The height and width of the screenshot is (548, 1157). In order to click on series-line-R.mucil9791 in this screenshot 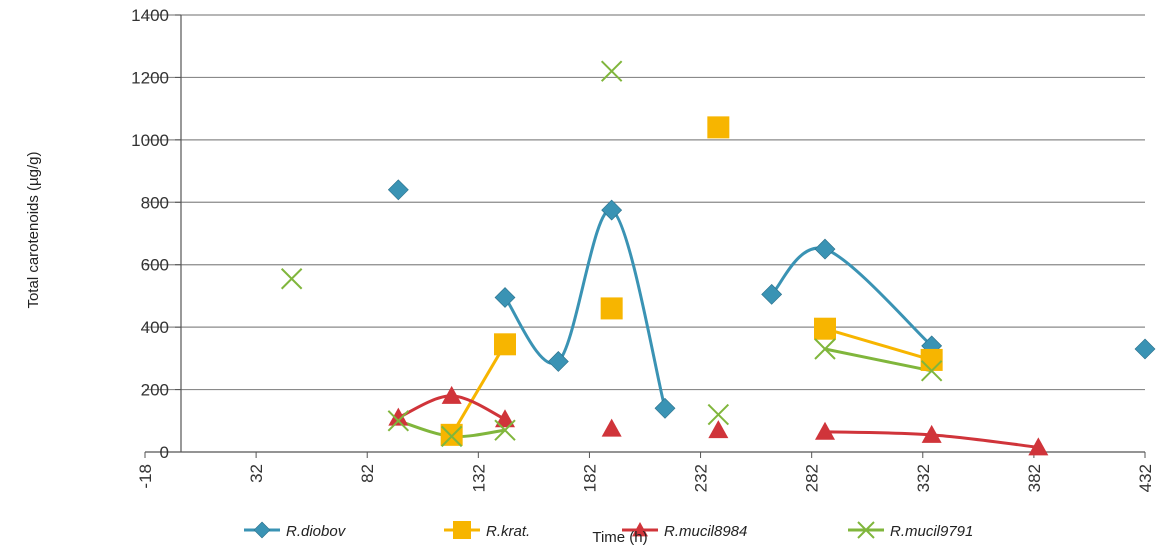, I will do `click(878, 360)`.